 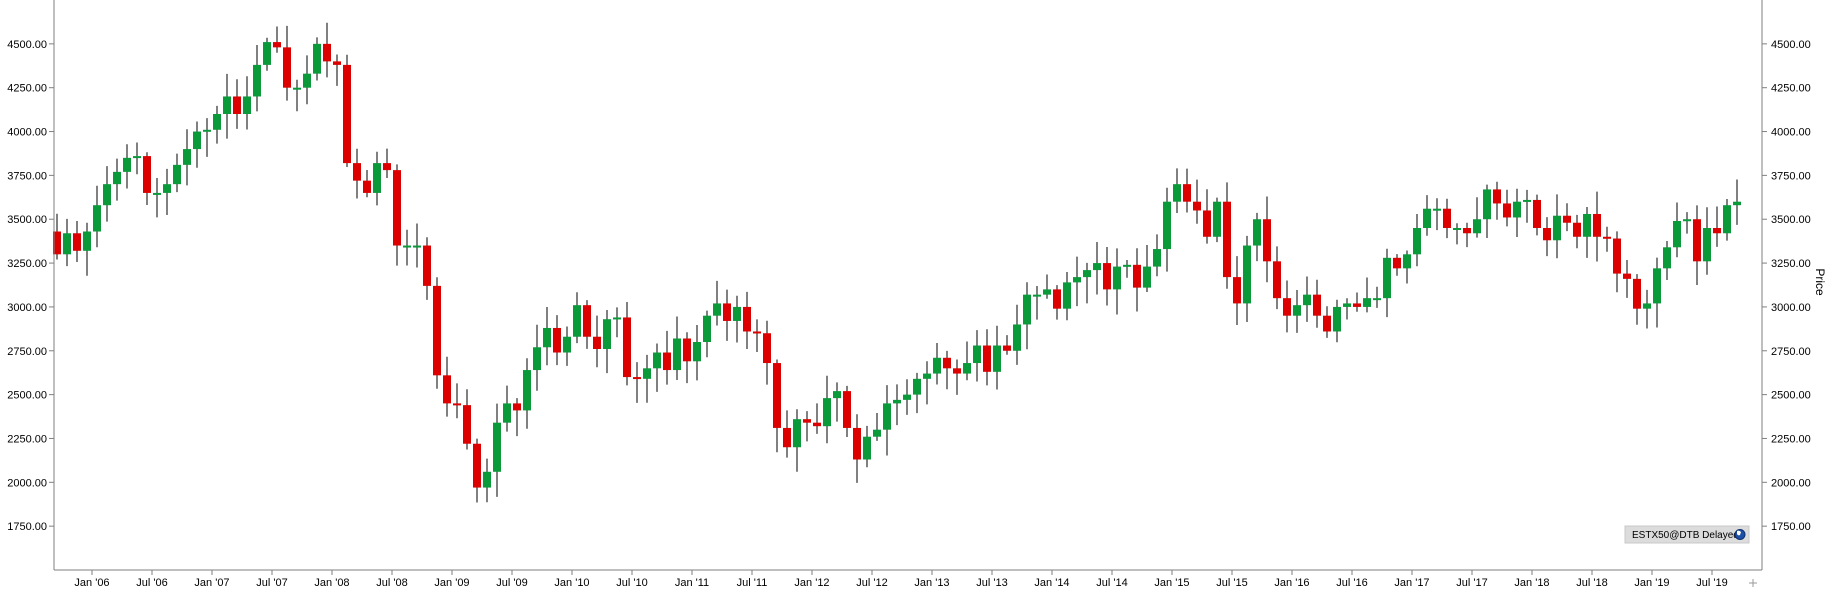 What do you see at coordinates (1791, 45) in the screenshot?
I see `y-tick-label-right: 4500.00` at bounding box center [1791, 45].